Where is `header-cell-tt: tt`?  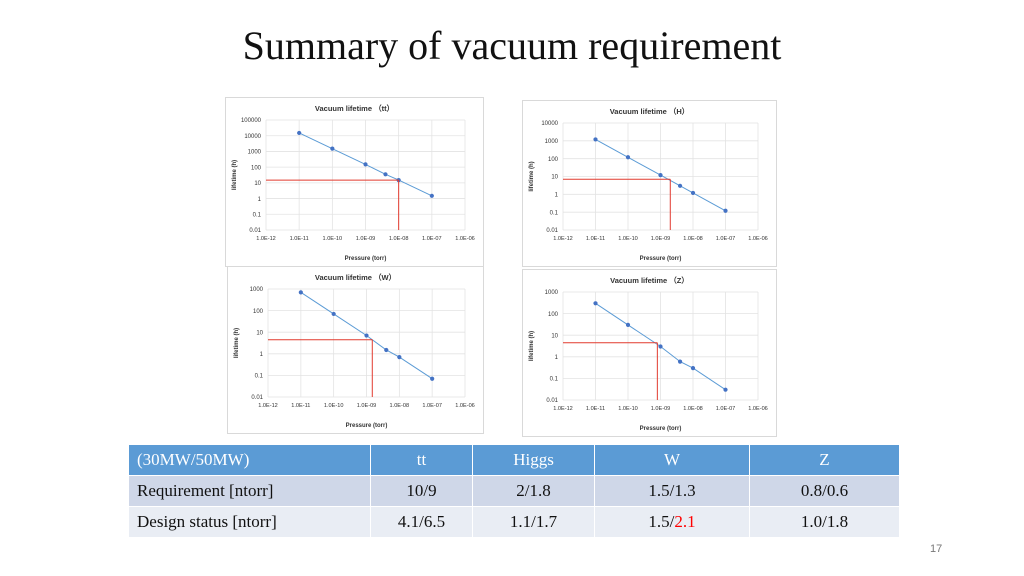
header-cell-tt: tt is located at coordinates (421, 460).